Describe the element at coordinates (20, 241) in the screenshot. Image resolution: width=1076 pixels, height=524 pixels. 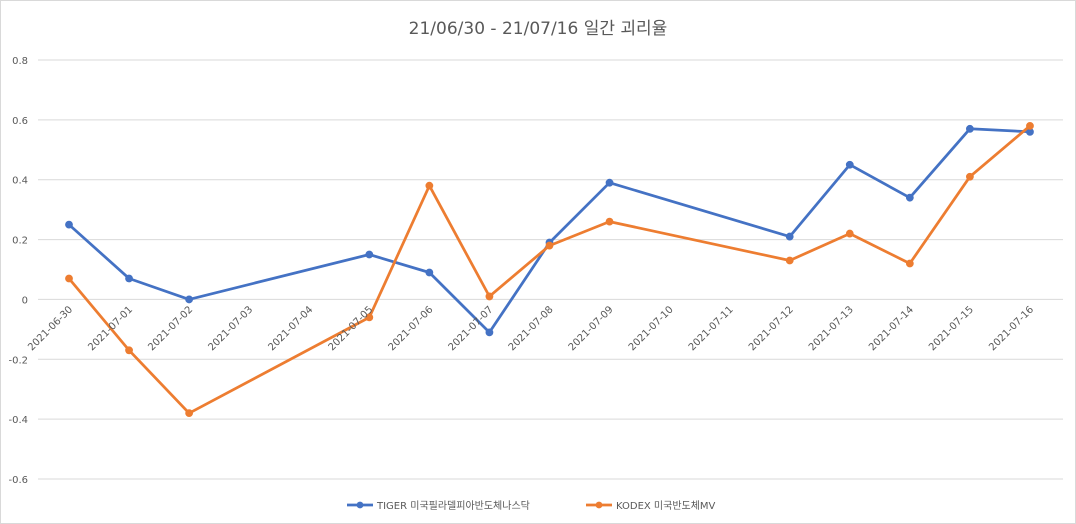
I see `y-tick-label: 0.2` at that location.